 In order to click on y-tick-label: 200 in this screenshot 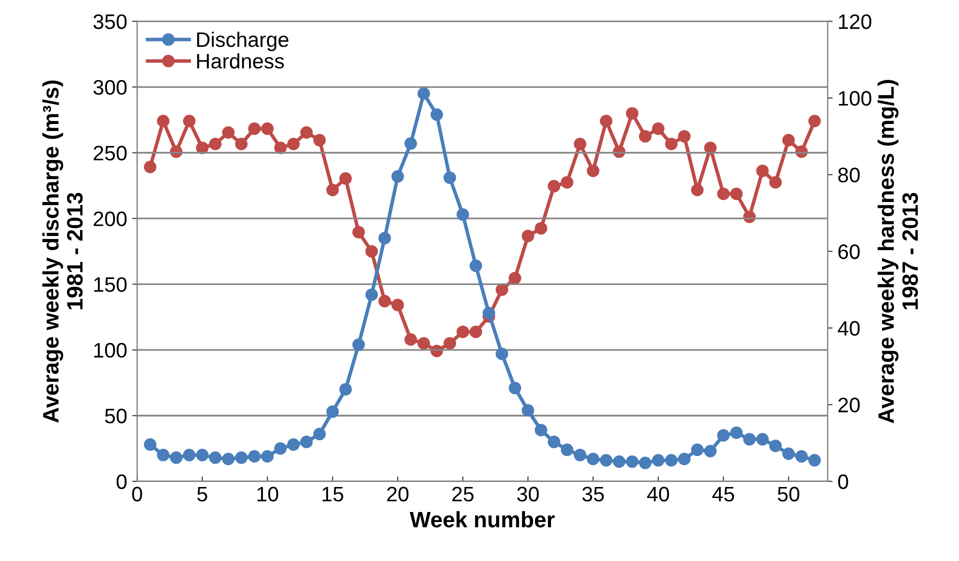, I will do `click(110, 218)`.